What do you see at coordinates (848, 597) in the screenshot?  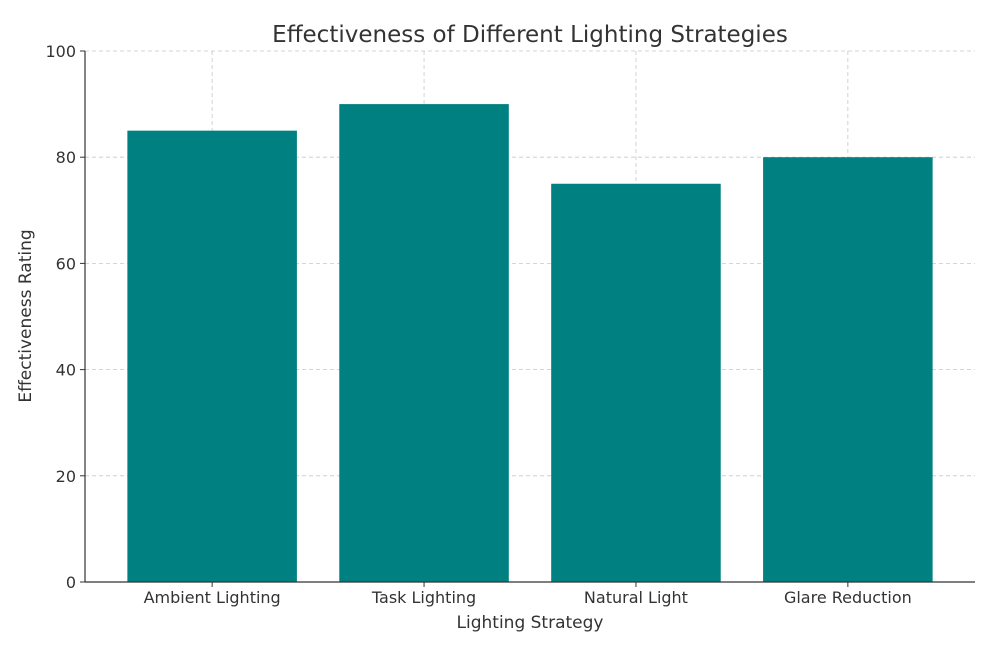 I see `x-tick-label: Glare Reduction` at bounding box center [848, 597].